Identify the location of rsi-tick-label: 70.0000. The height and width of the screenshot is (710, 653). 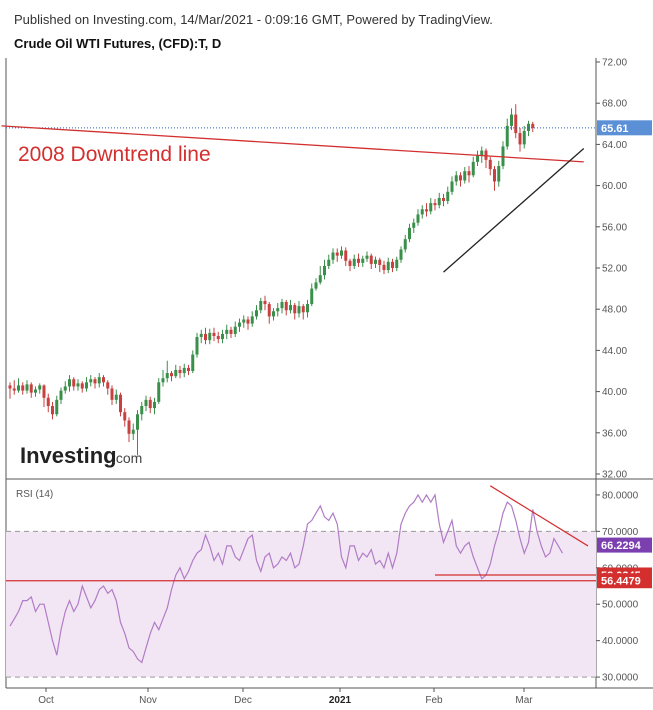
(620, 532).